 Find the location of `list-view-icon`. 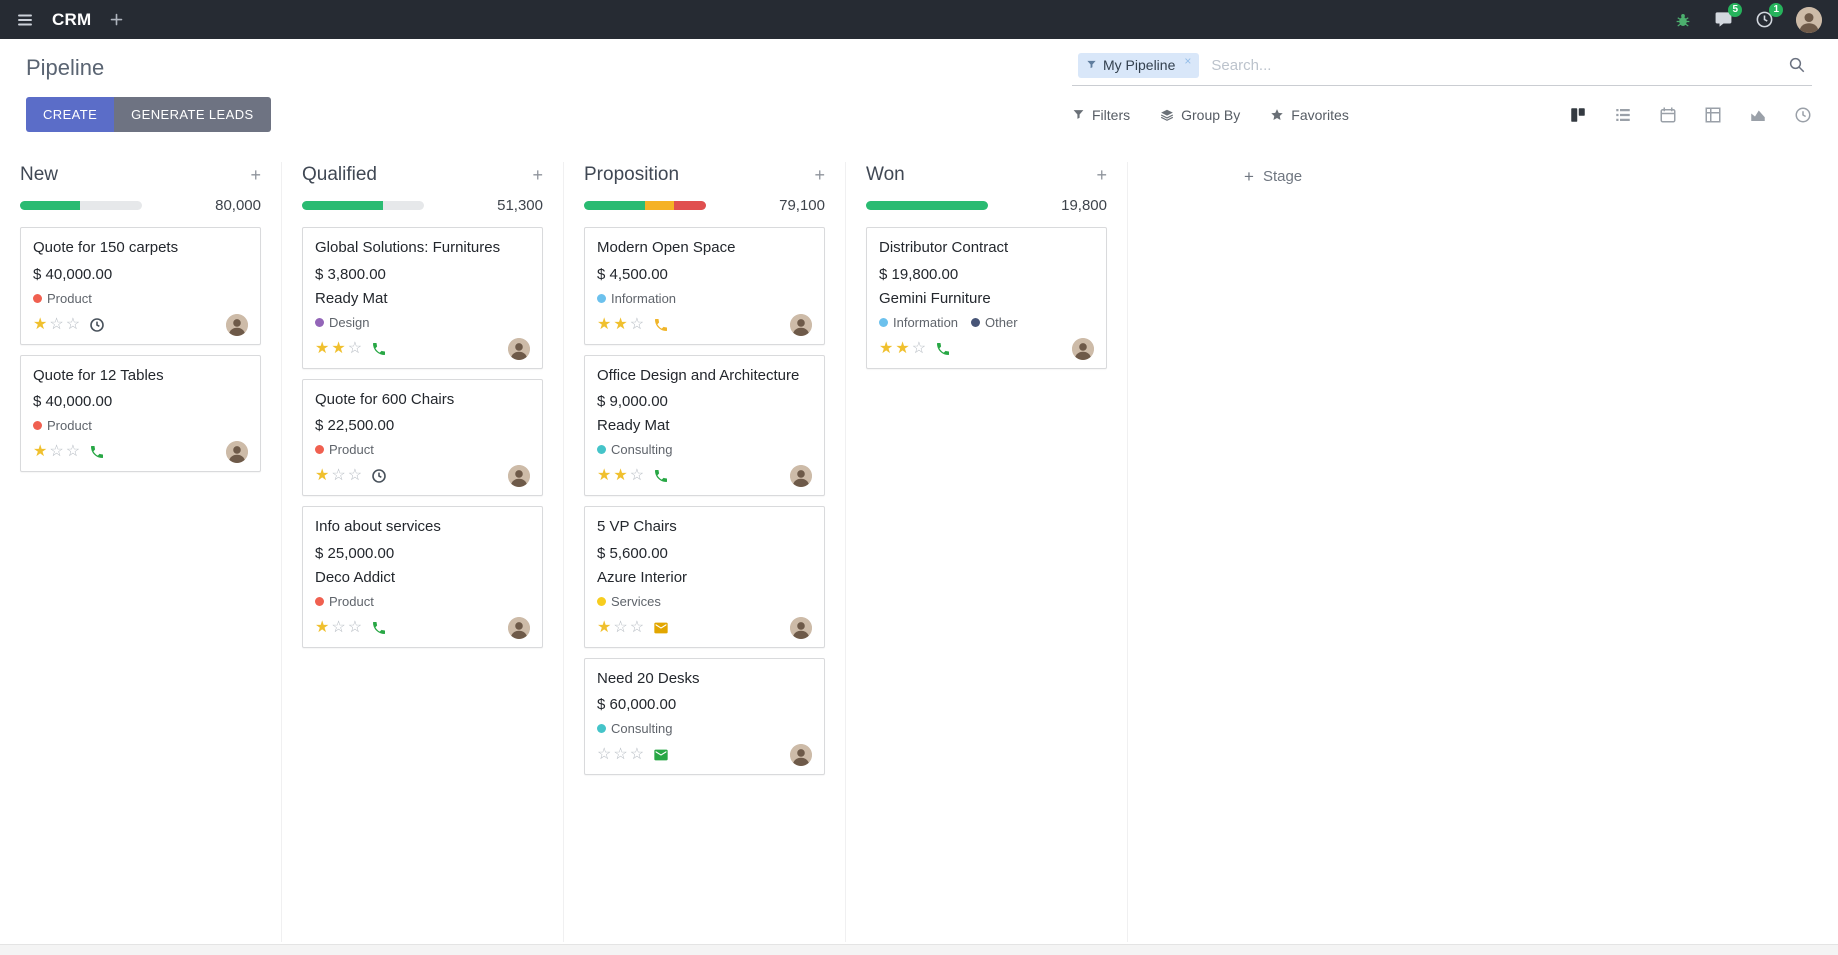

list-view-icon is located at coordinates (1623, 115).